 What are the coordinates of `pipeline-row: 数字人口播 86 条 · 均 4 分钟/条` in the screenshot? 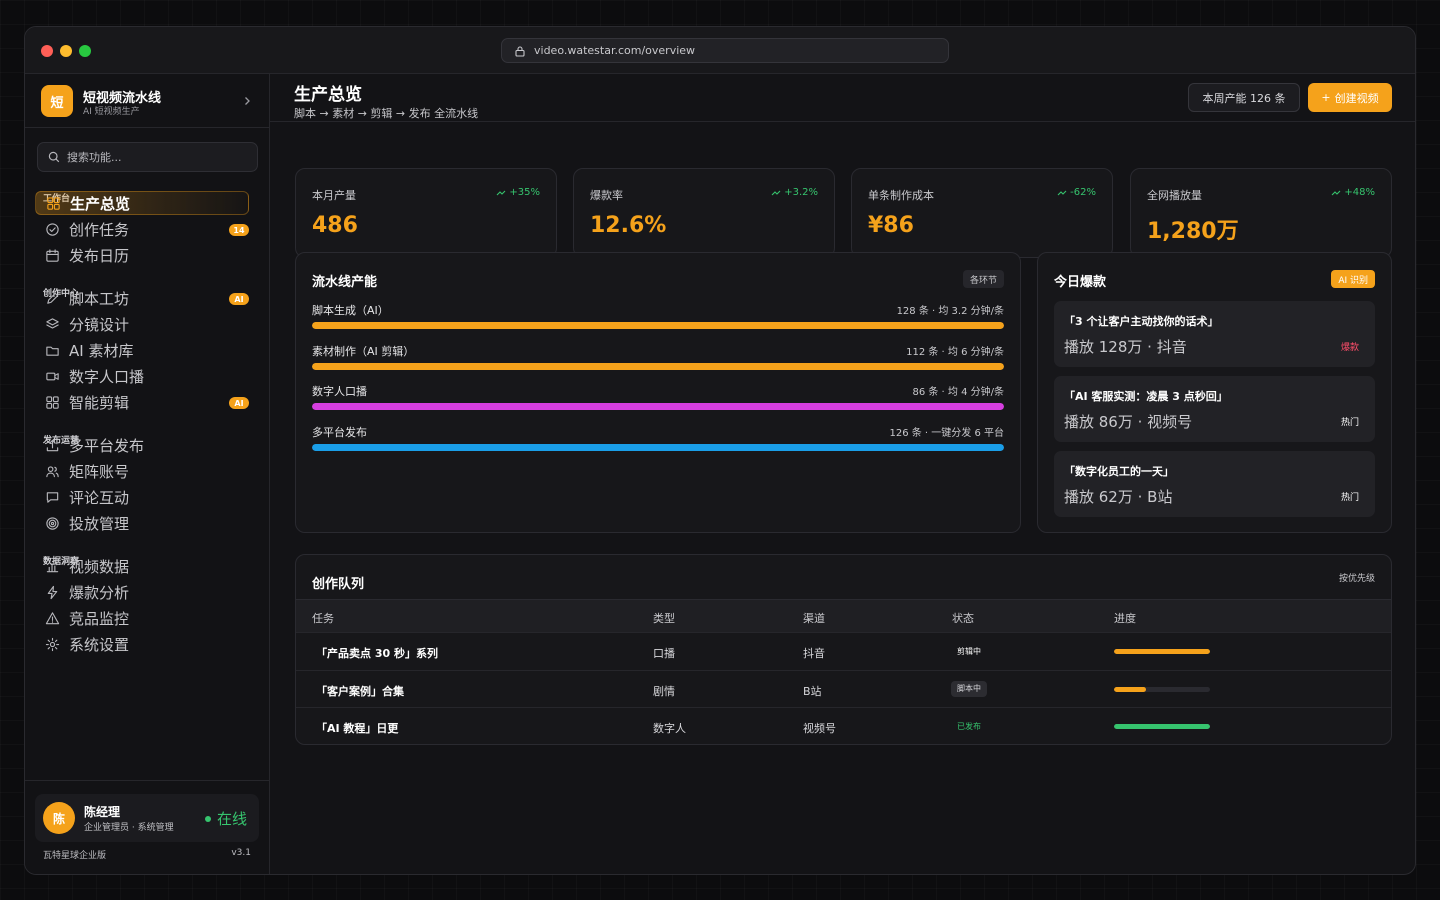 It's located at (658, 399).